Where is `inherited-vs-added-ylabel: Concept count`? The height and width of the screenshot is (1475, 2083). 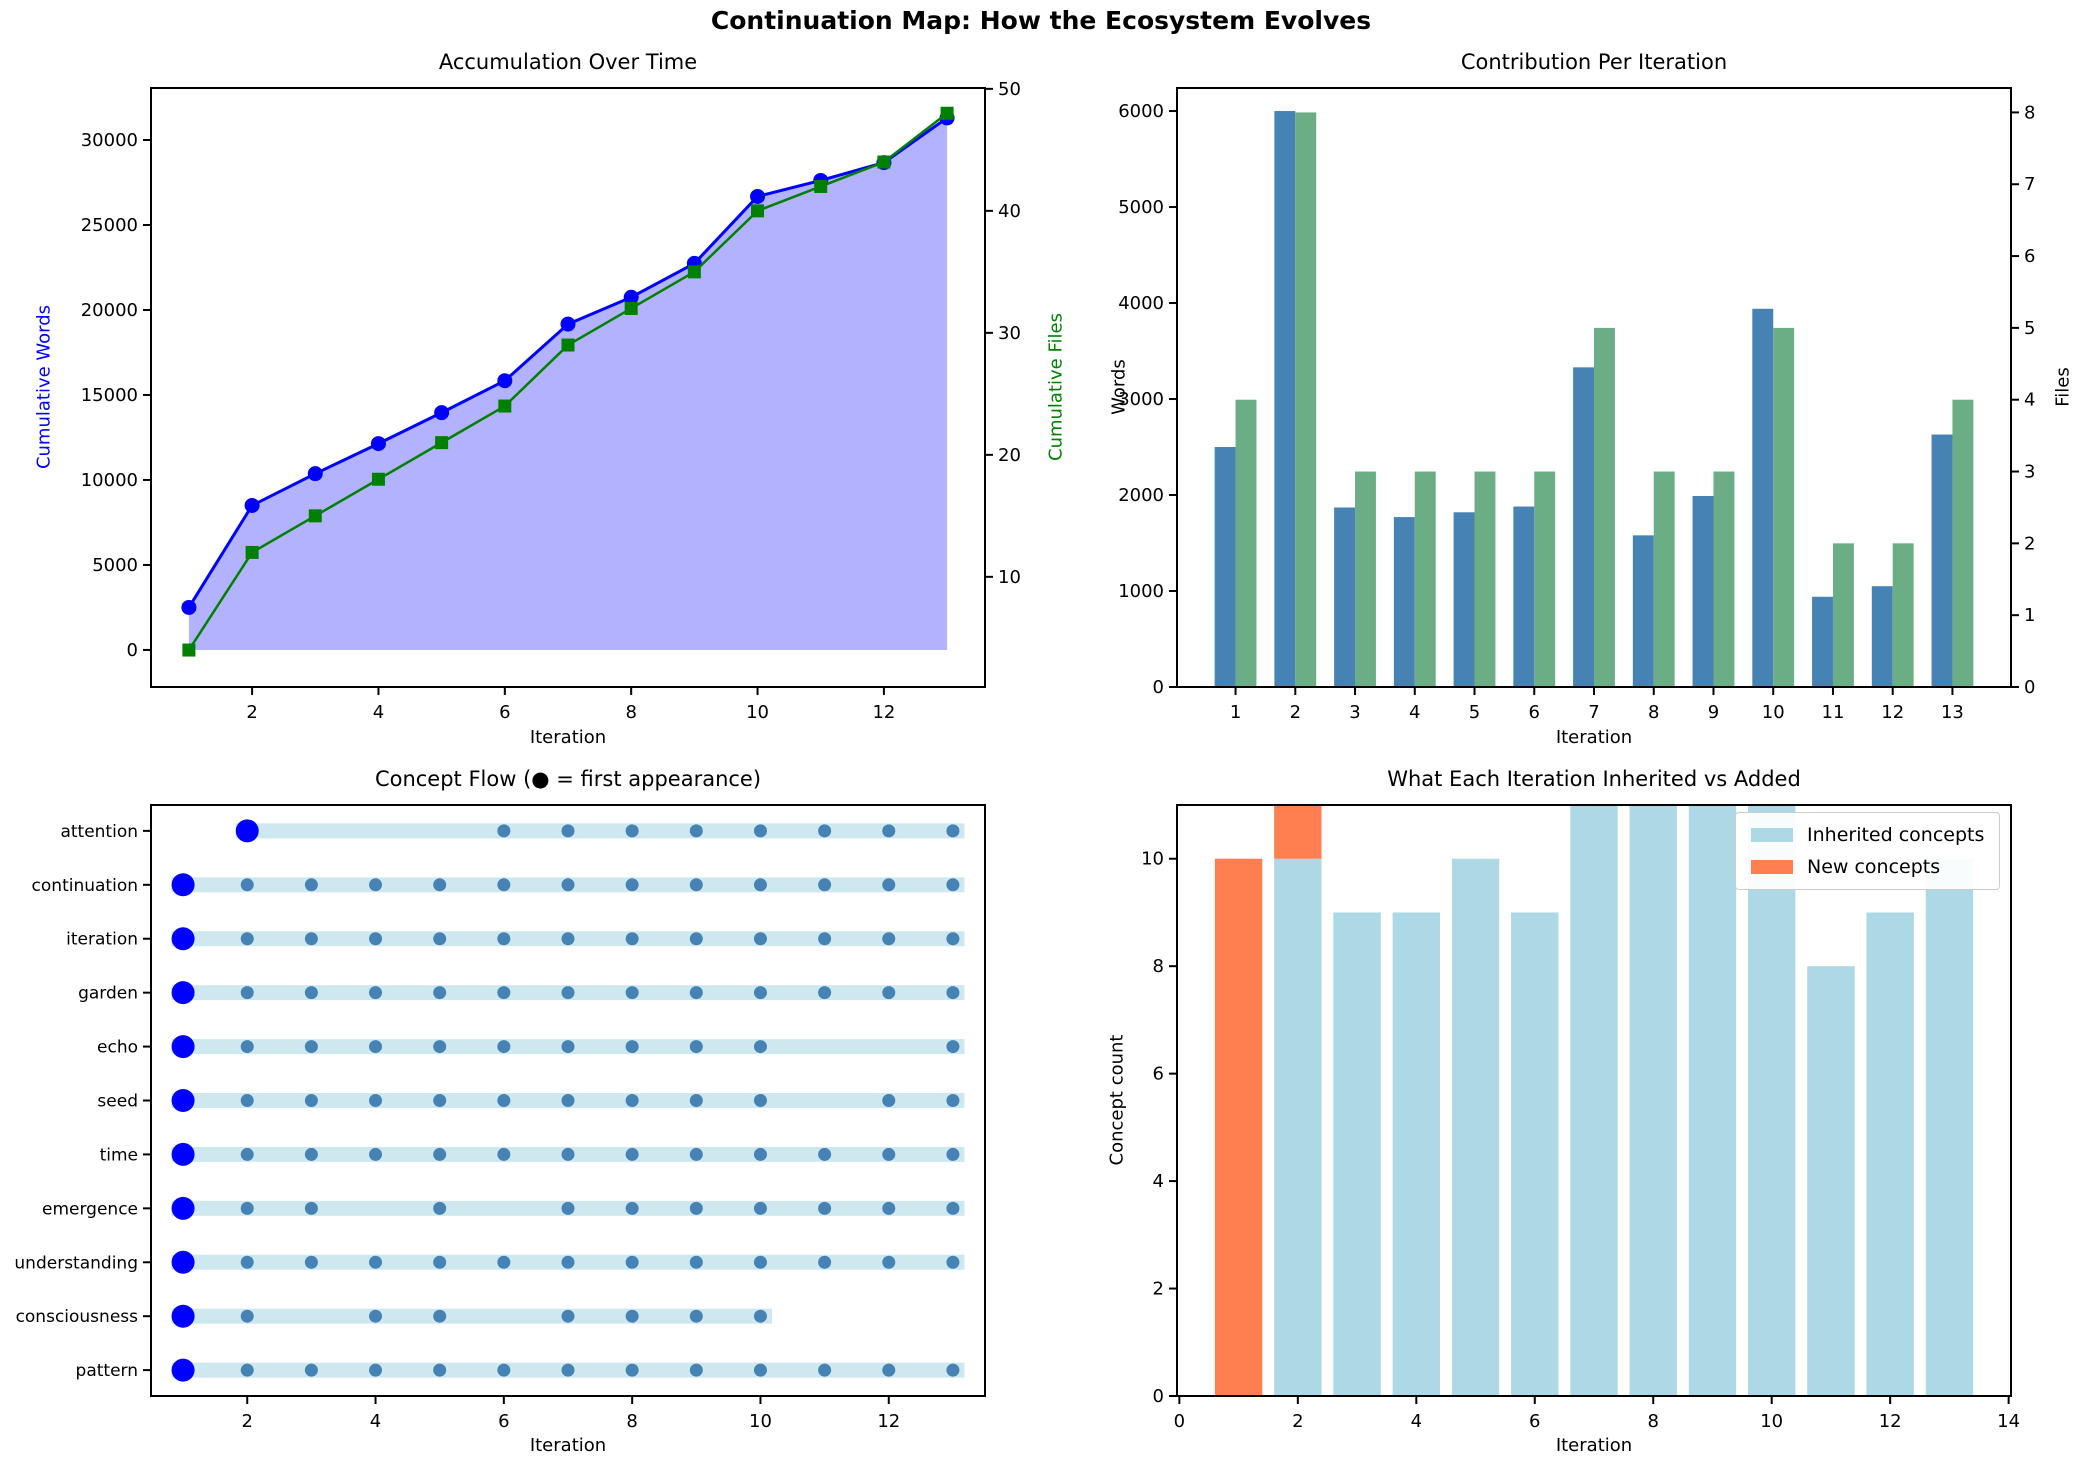
inherited-vs-added-ylabel: Concept count is located at coordinates (1117, 1100).